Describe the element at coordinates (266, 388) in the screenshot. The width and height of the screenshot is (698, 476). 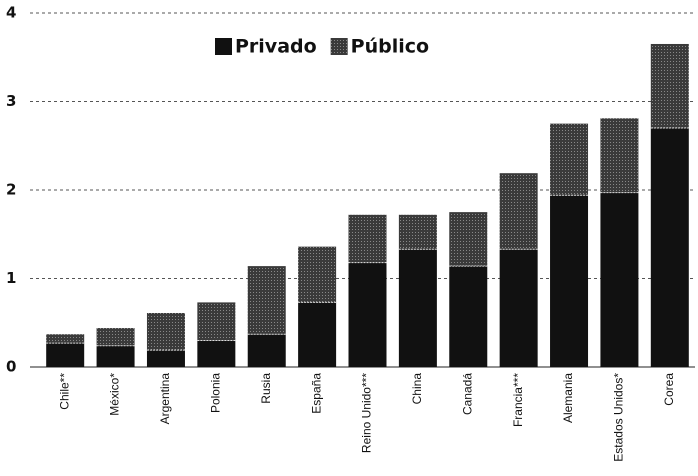
I see `x-tick-label: Rusia` at that location.